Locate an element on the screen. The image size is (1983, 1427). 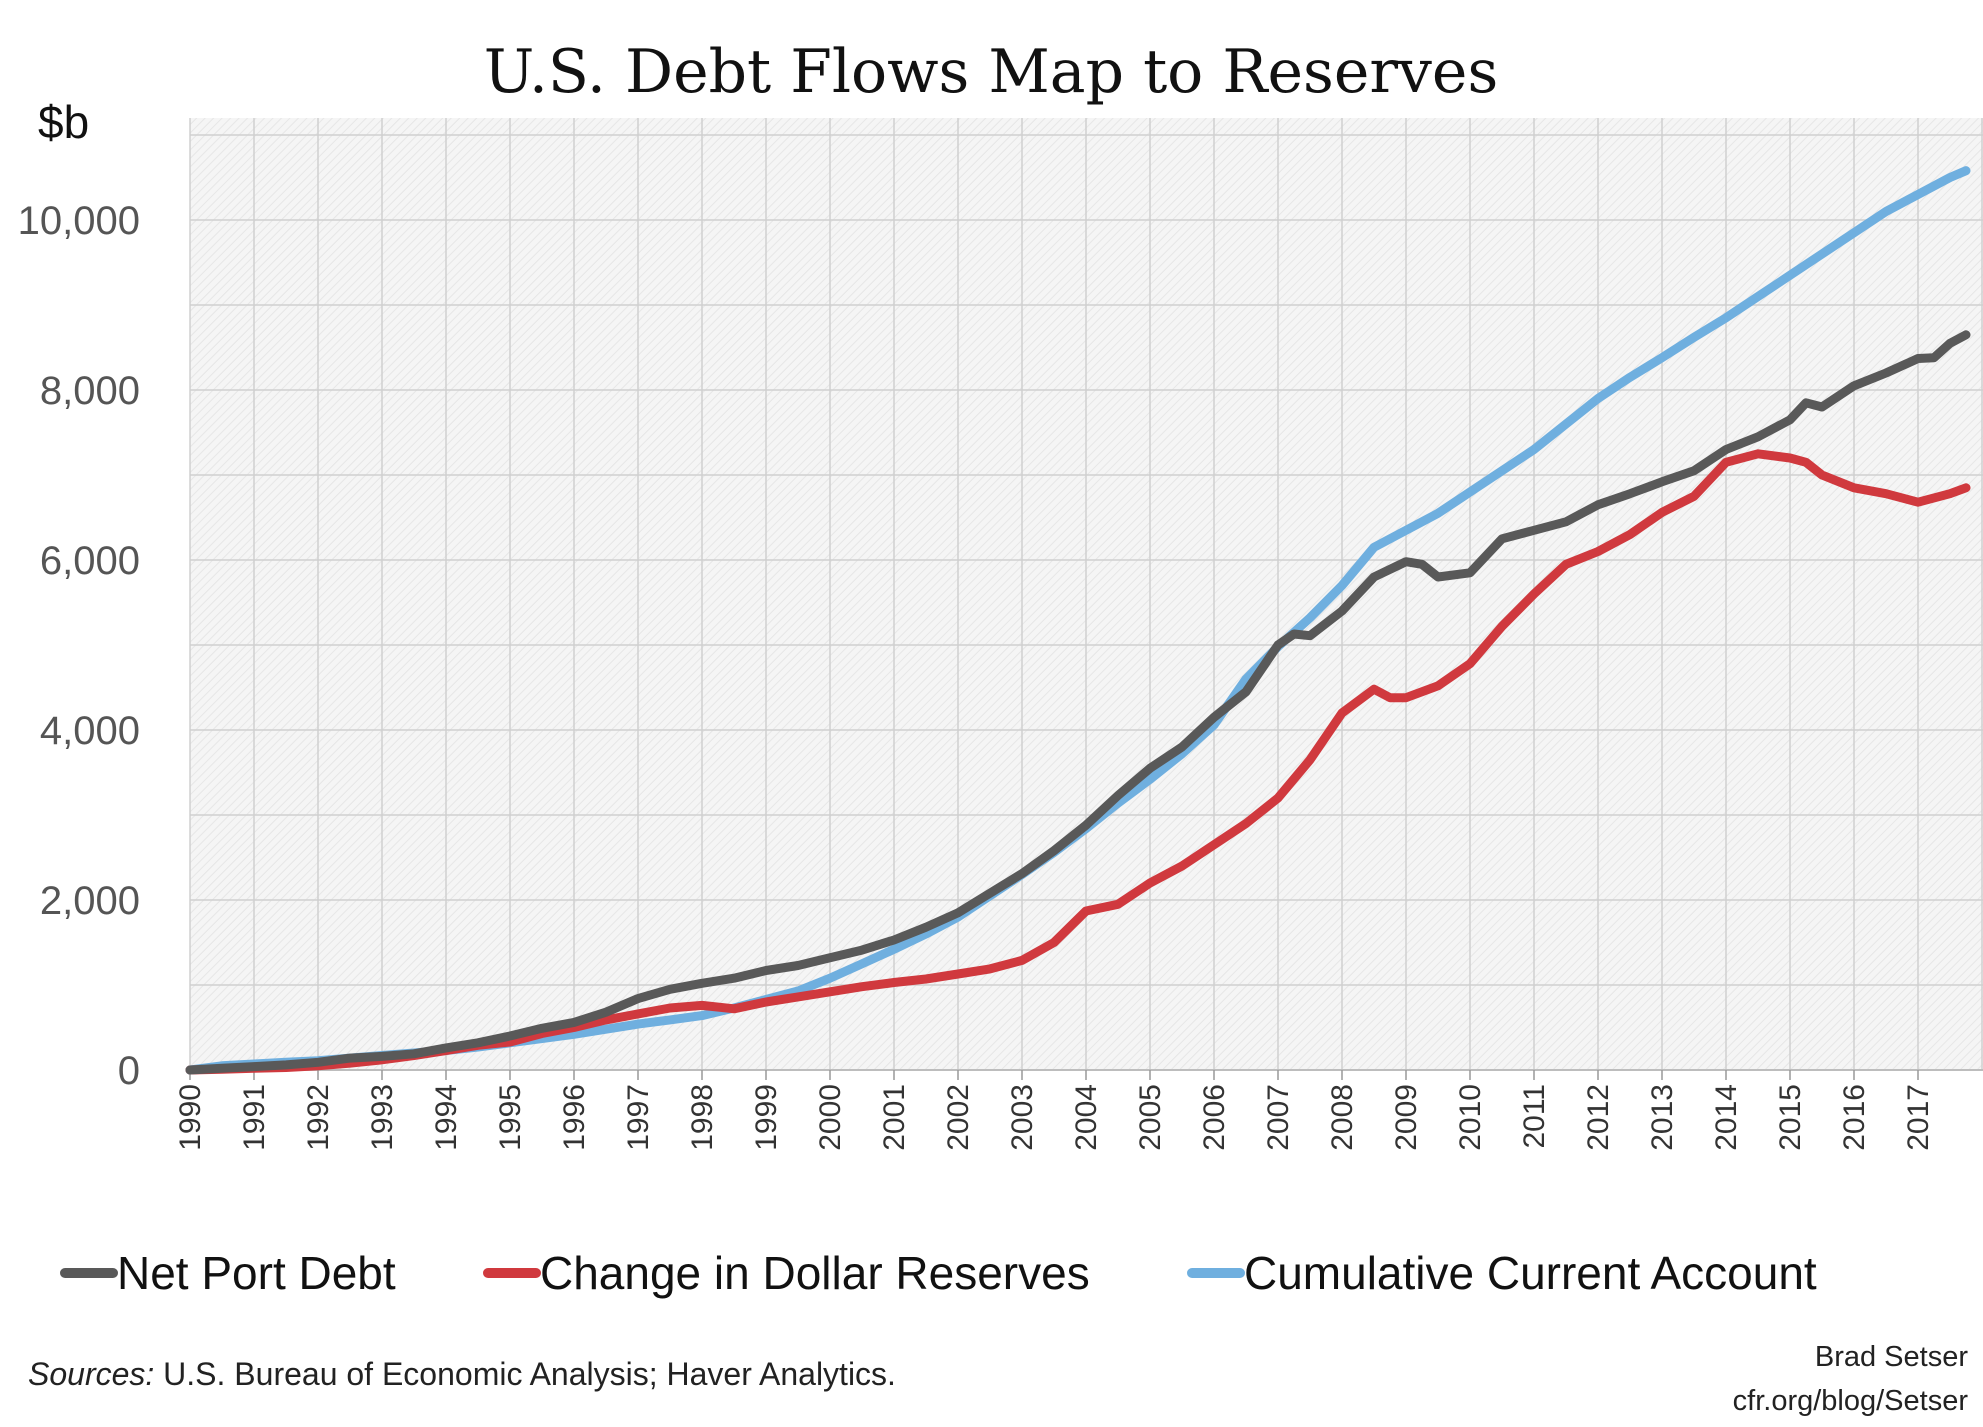
y-tick-label: 2,000 is located at coordinates (90, 901).